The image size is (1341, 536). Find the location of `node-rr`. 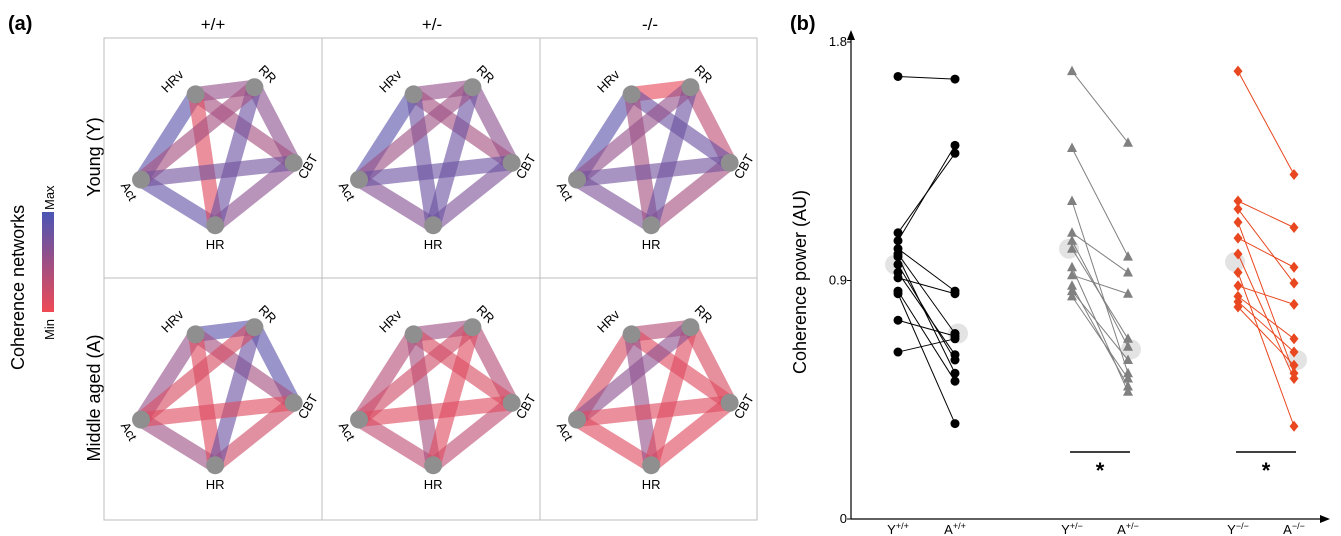

node-rr is located at coordinates (254, 327).